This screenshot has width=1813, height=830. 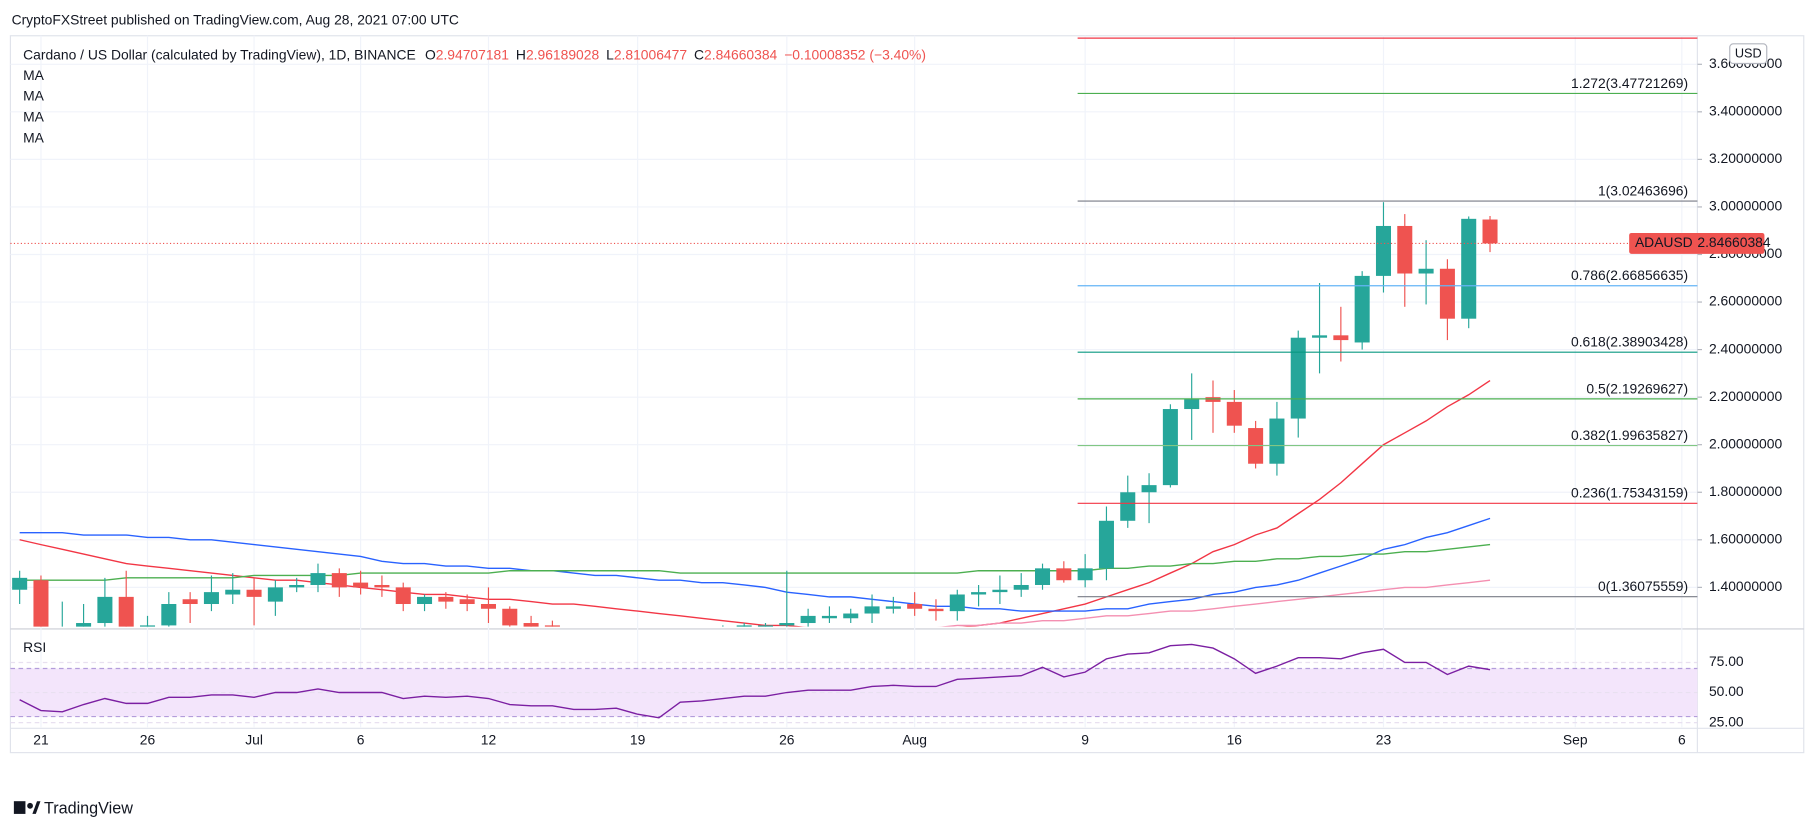 I want to click on ohlc-value: 2.81006477, so click(x=651, y=54).